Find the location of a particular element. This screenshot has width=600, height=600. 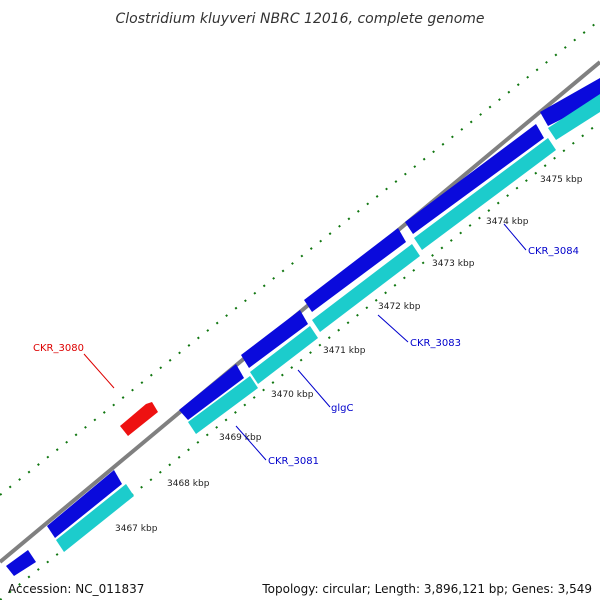

accession-label: Accession: NC_011837 is located at coordinates (76, 589).